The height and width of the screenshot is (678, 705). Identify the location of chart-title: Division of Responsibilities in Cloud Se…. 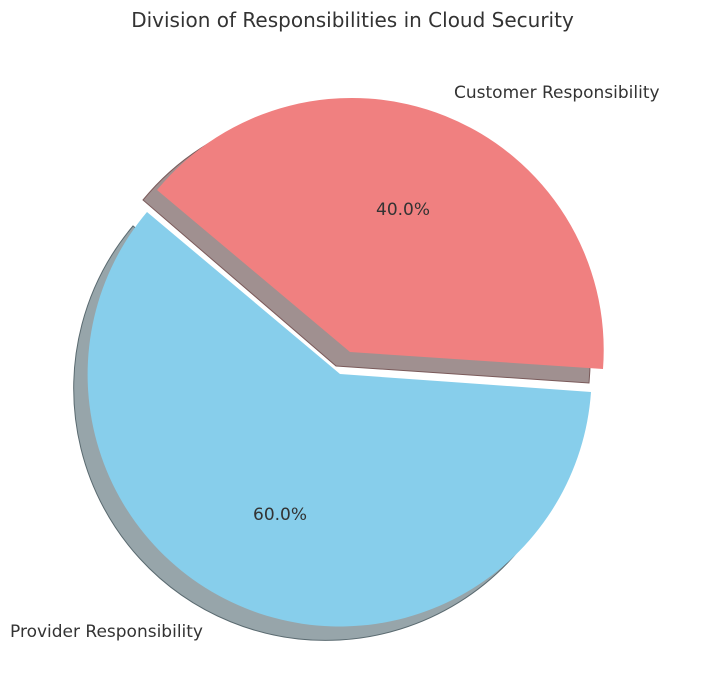
(352, 20).